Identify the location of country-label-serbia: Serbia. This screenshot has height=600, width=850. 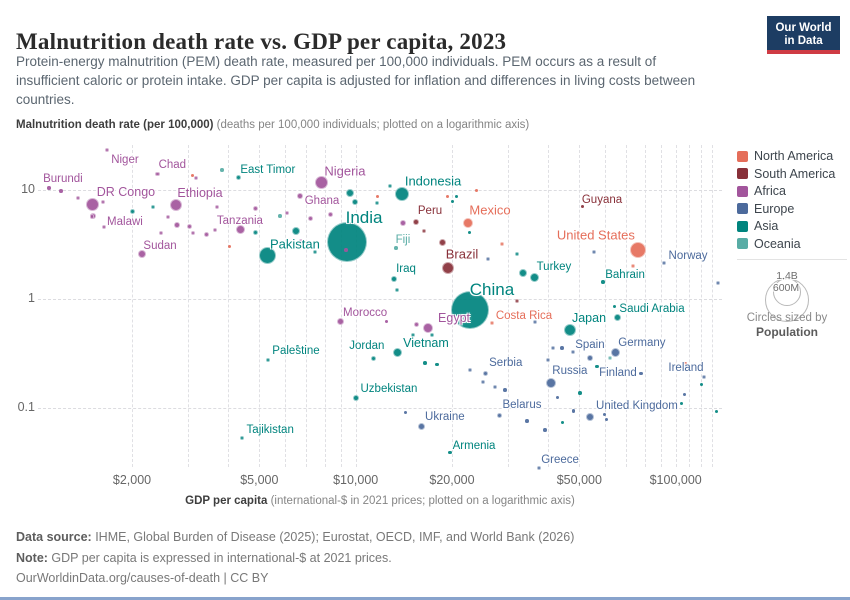
(506, 363).